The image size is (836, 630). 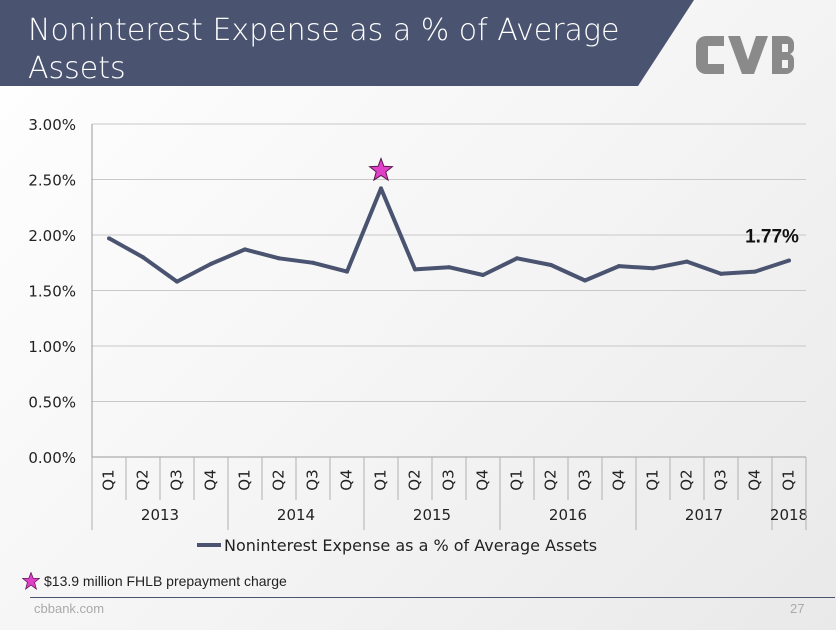 What do you see at coordinates (52, 403) in the screenshot?
I see `y-tick-label: 0.50%` at bounding box center [52, 403].